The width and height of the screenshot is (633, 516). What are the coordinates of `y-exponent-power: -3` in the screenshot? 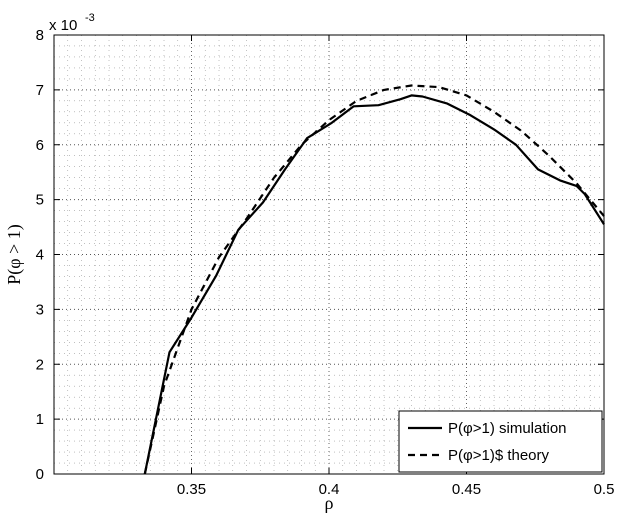 It's located at (90, 18).